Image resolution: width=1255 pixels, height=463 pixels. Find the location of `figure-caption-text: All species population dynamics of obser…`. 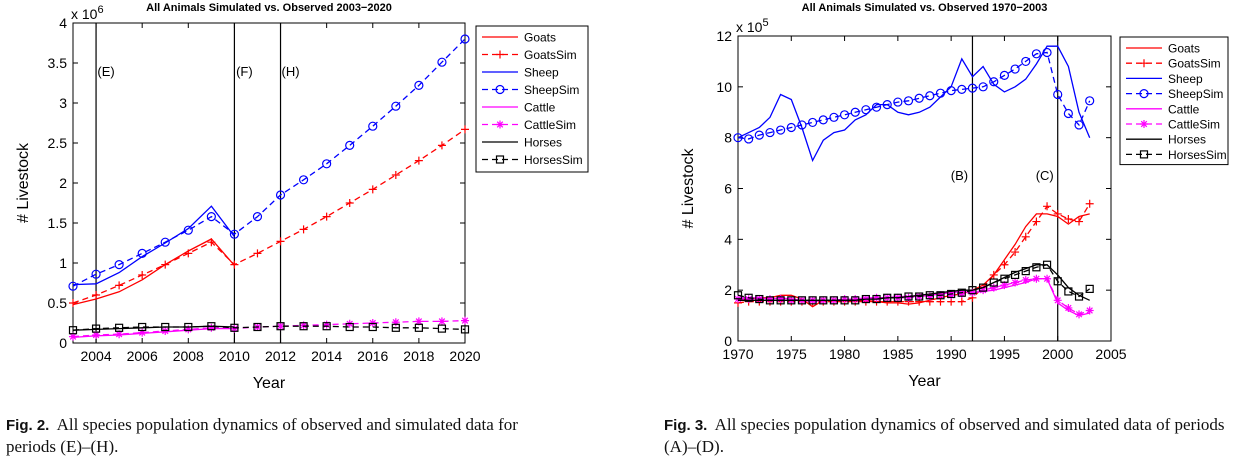

figure-caption-text: All species population dynamics of obser… is located at coordinates (944, 435).